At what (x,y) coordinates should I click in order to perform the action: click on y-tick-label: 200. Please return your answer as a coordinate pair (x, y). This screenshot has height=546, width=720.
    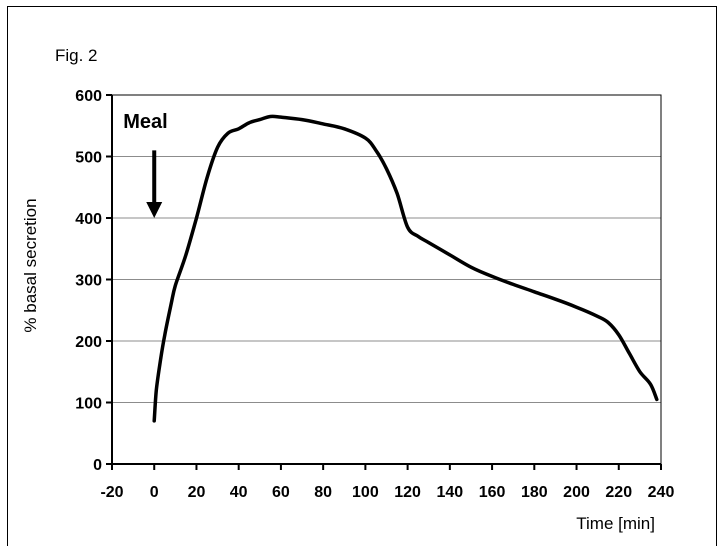
    Looking at the image, I should click on (88, 342).